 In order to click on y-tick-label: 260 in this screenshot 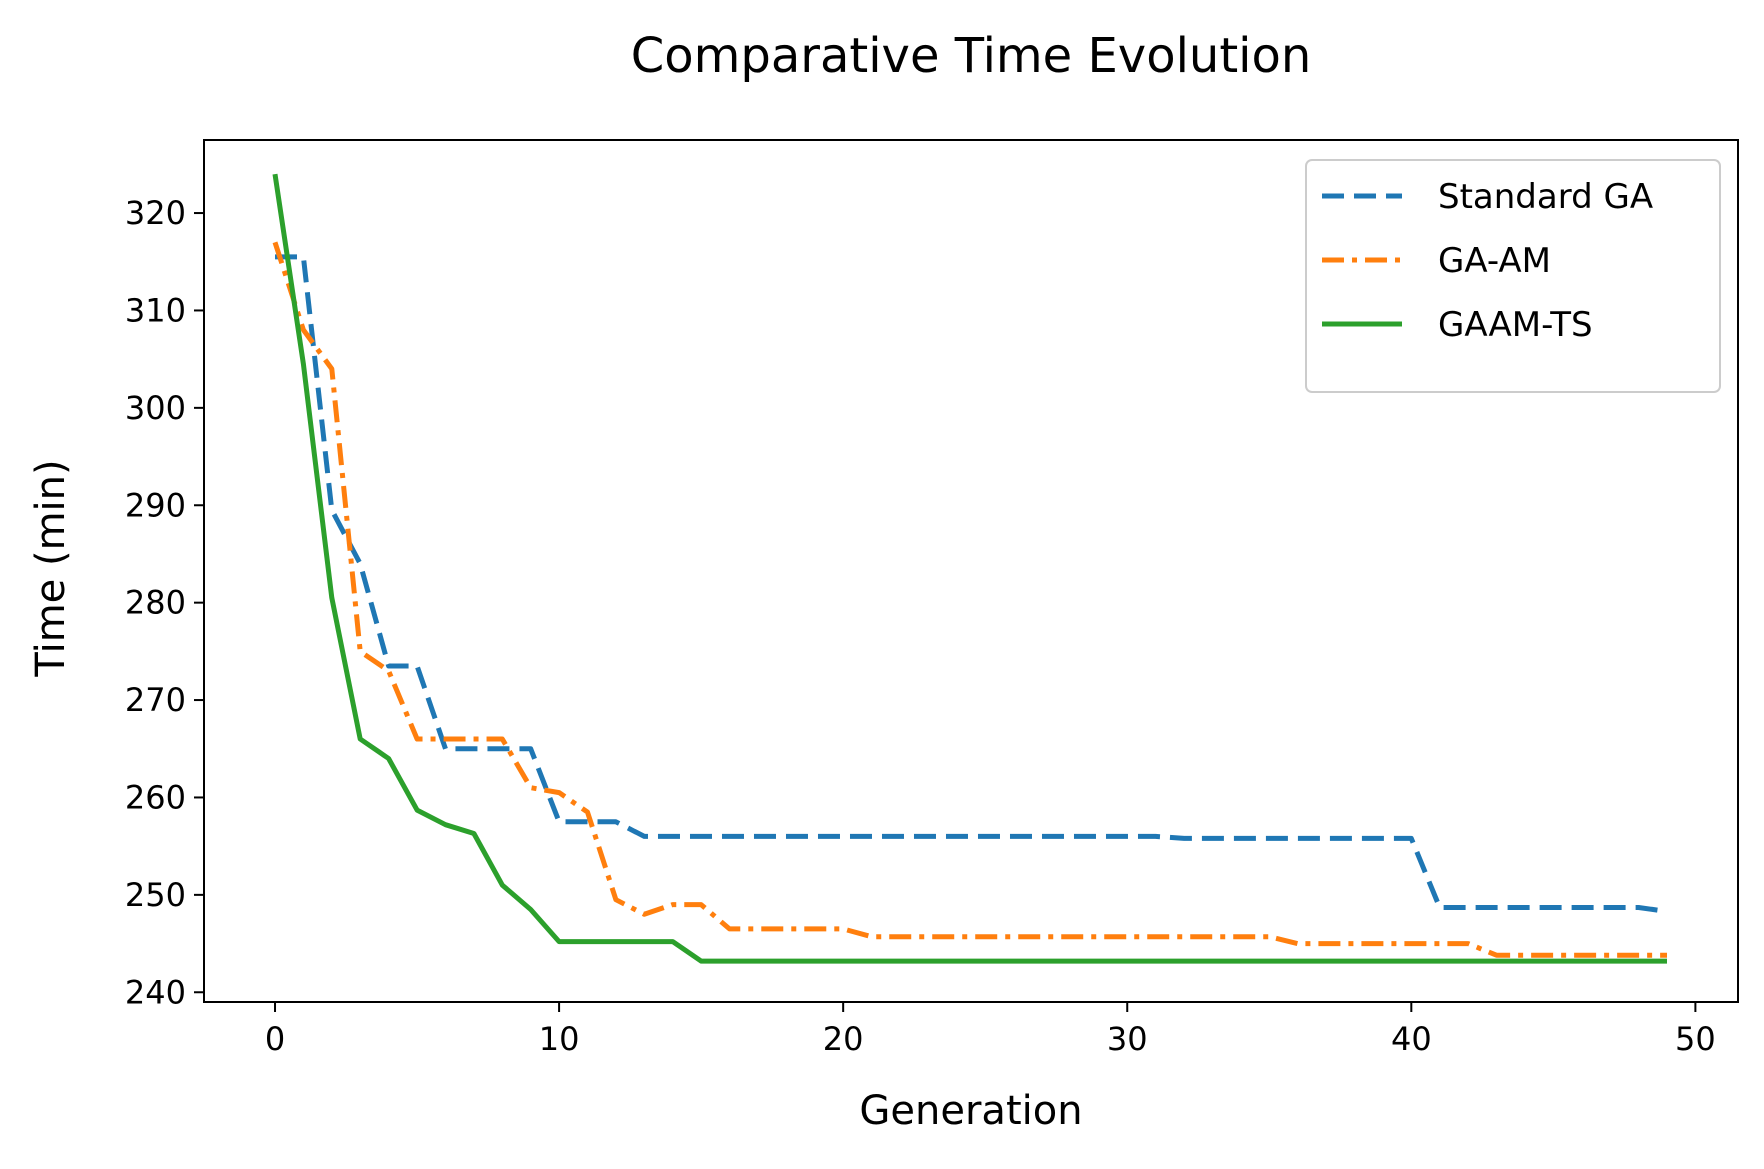, I will do `click(155, 797)`.